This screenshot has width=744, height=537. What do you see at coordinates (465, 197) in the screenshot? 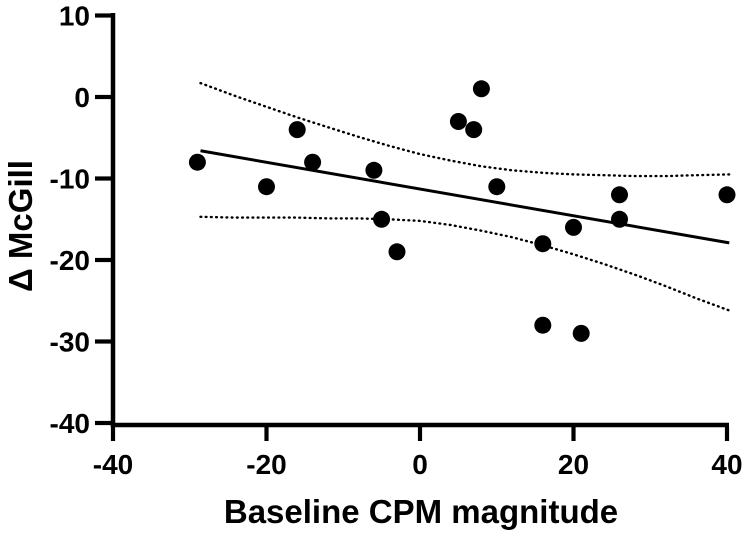
I see `regression-line` at bounding box center [465, 197].